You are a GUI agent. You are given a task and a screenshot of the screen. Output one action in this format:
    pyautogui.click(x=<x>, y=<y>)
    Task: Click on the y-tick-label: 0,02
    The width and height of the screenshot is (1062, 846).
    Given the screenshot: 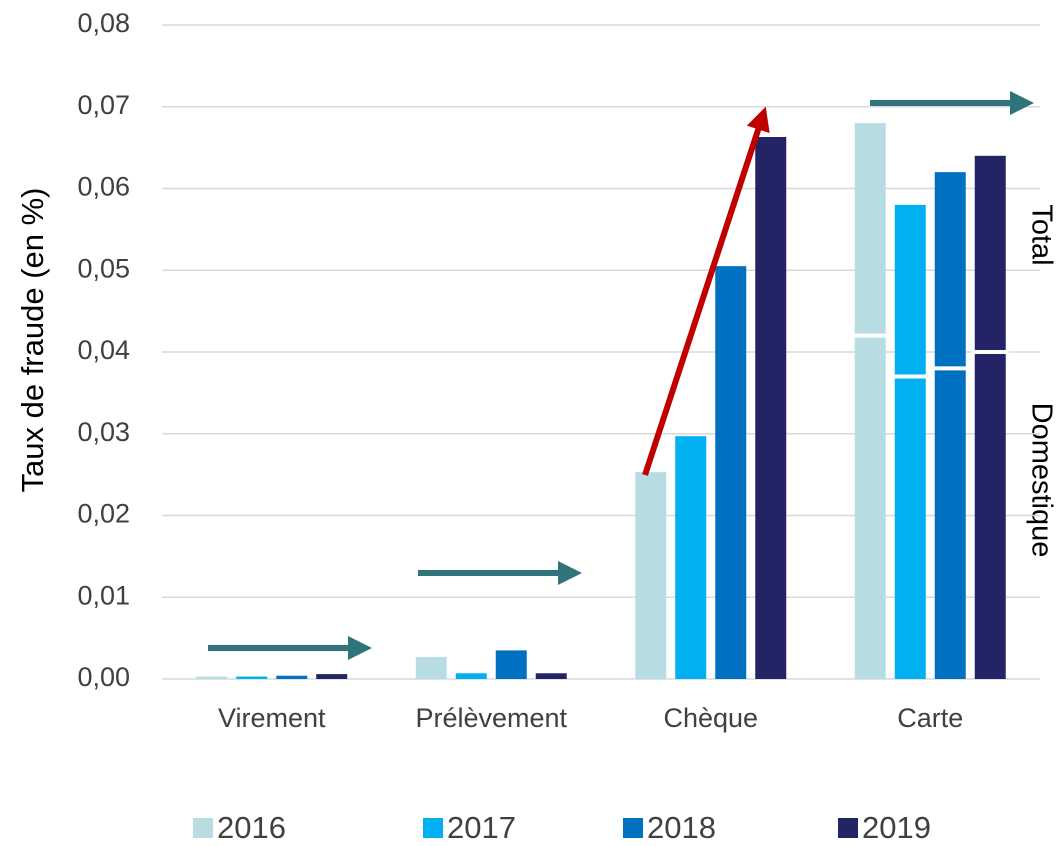 What is the action you would take?
    pyautogui.click(x=103, y=514)
    